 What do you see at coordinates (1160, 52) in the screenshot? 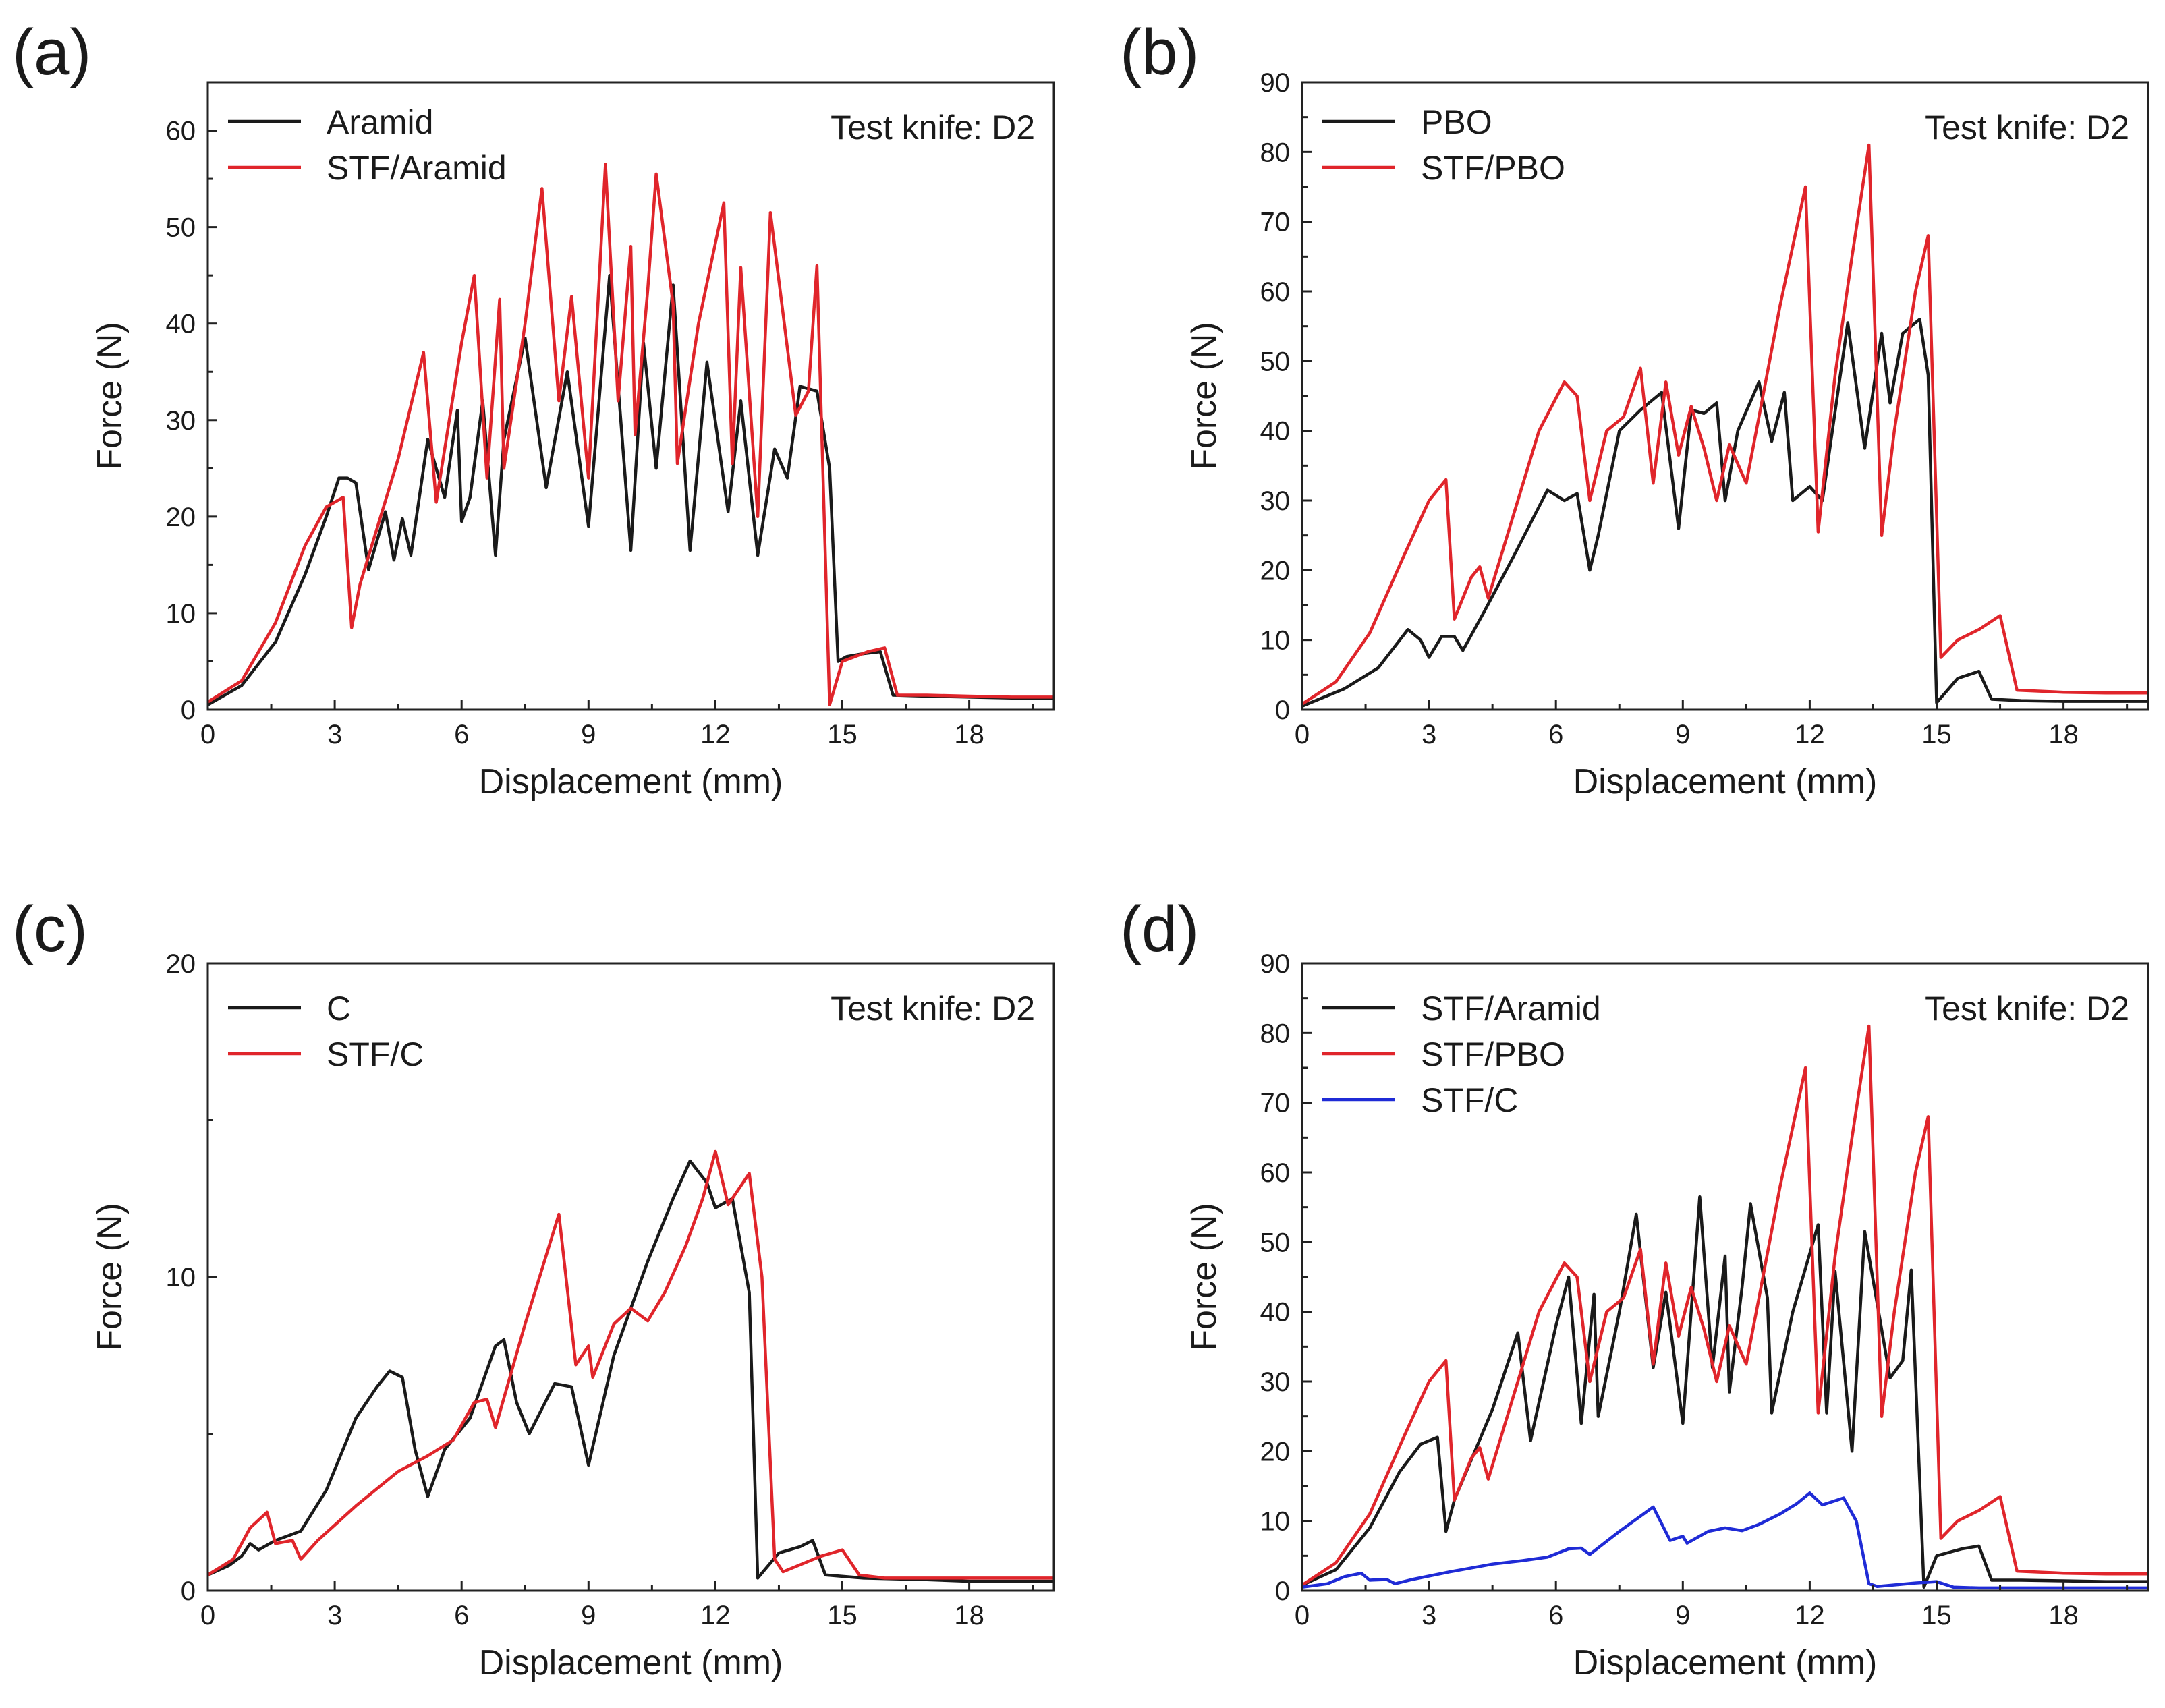
I see `panel-label: (b)` at bounding box center [1160, 52].